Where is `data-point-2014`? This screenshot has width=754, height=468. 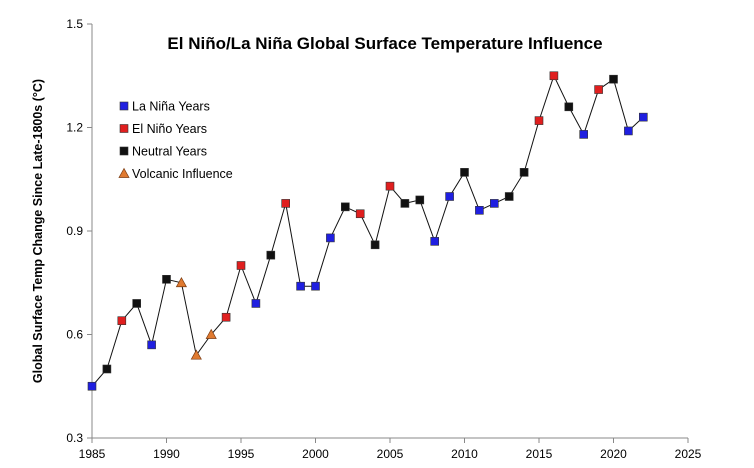
data-point-2014 is located at coordinates (524, 172).